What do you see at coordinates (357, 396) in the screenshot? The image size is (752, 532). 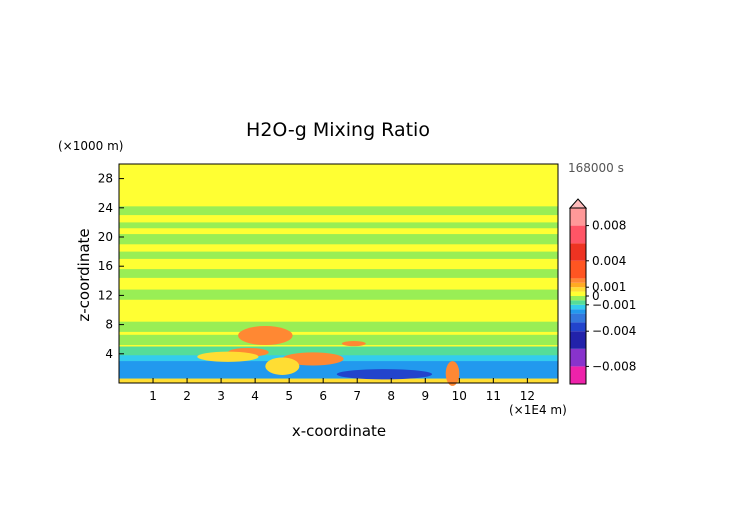 I see `x-tick-label: 7` at bounding box center [357, 396].